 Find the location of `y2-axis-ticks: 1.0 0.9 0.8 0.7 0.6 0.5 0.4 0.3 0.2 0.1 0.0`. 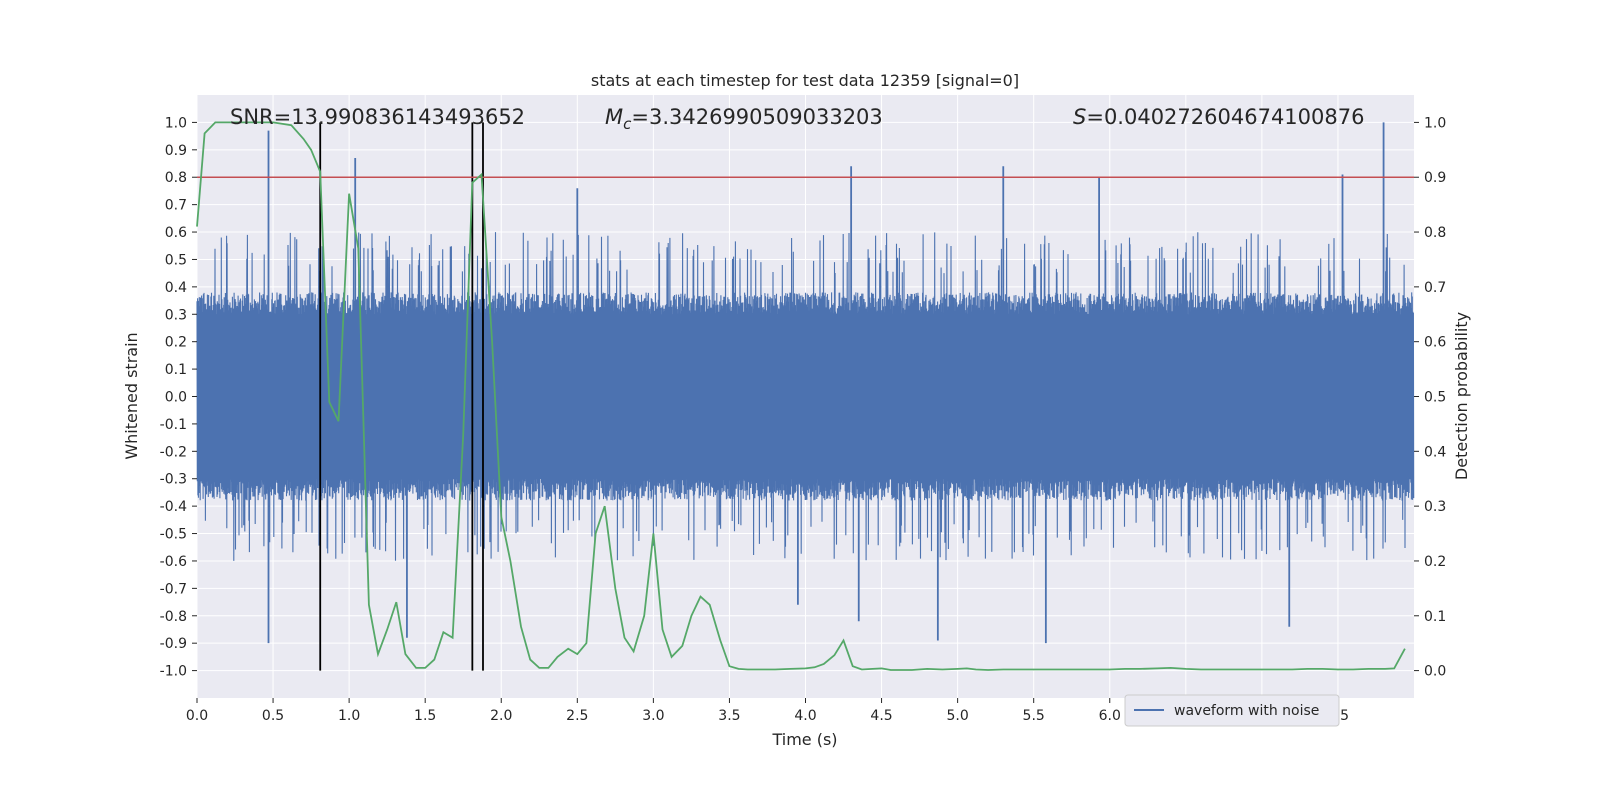

y2-axis-ticks: 1.0 0.9 0.8 0.7 0.6 0.5 0.4 0.3 0.2 0.1 0.0 is located at coordinates (1430, 397).